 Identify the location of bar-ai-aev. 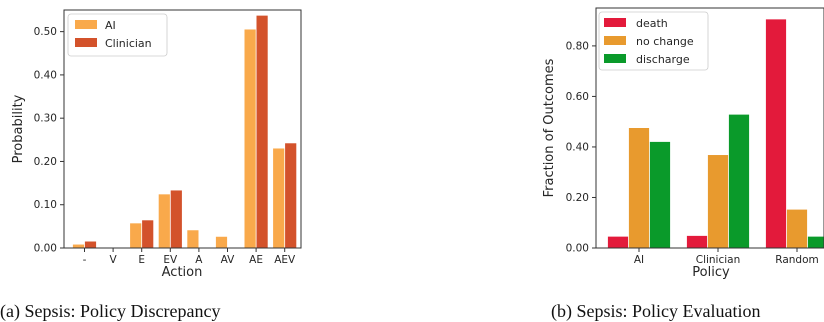
(279, 198).